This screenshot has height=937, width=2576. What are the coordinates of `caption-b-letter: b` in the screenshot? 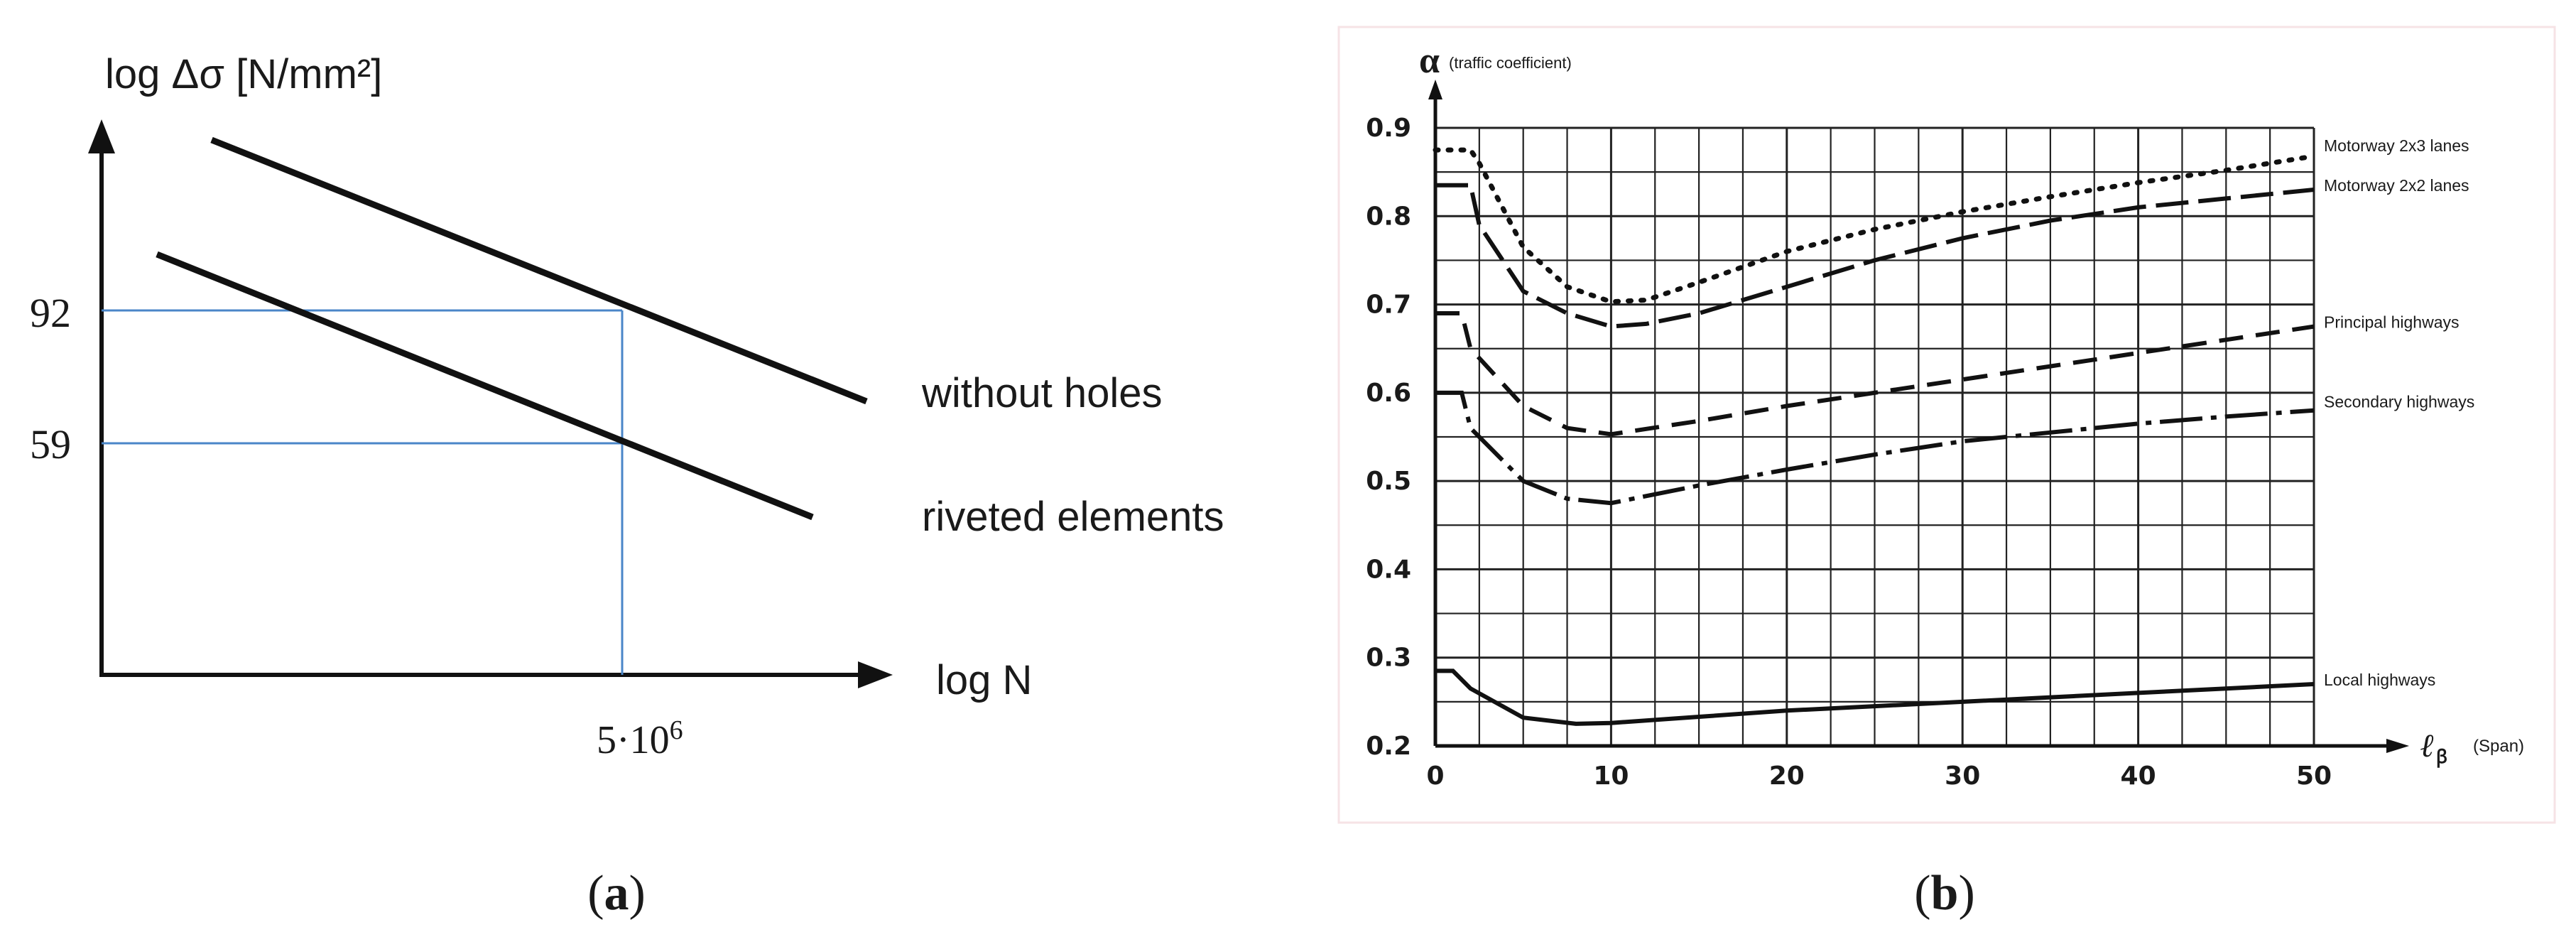 It's located at (1945, 894).